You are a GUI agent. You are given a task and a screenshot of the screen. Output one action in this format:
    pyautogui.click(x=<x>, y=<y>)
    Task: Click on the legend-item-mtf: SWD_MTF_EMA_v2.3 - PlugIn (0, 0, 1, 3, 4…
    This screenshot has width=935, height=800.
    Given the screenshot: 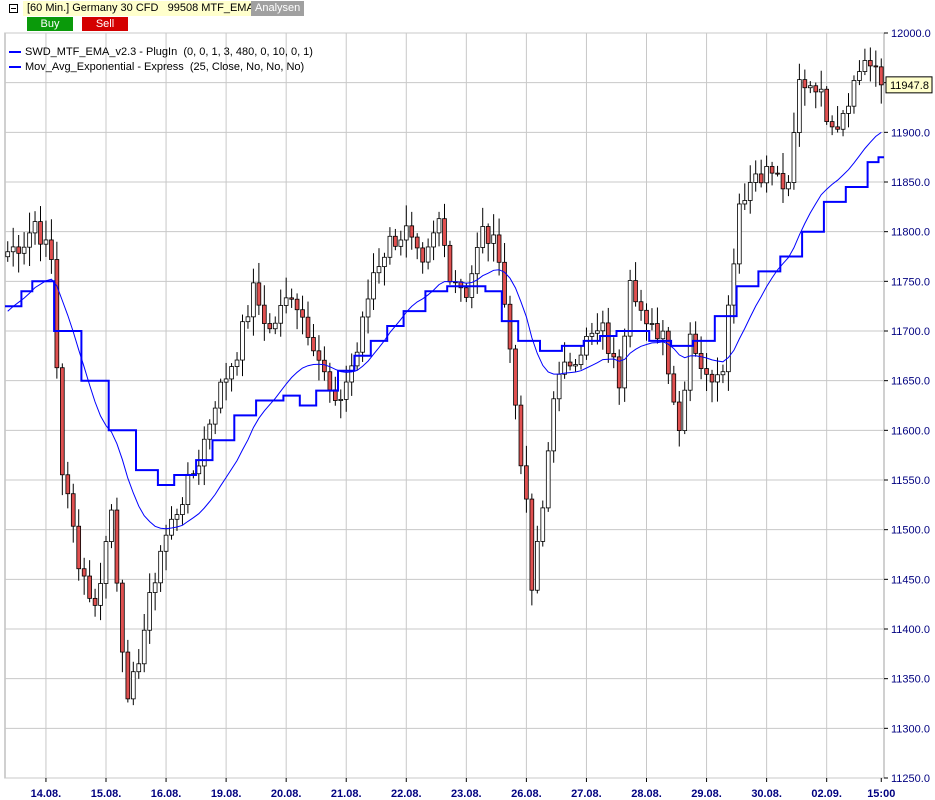 What is the action you would take?
    pyautogui.click(x=161, y=52)
    